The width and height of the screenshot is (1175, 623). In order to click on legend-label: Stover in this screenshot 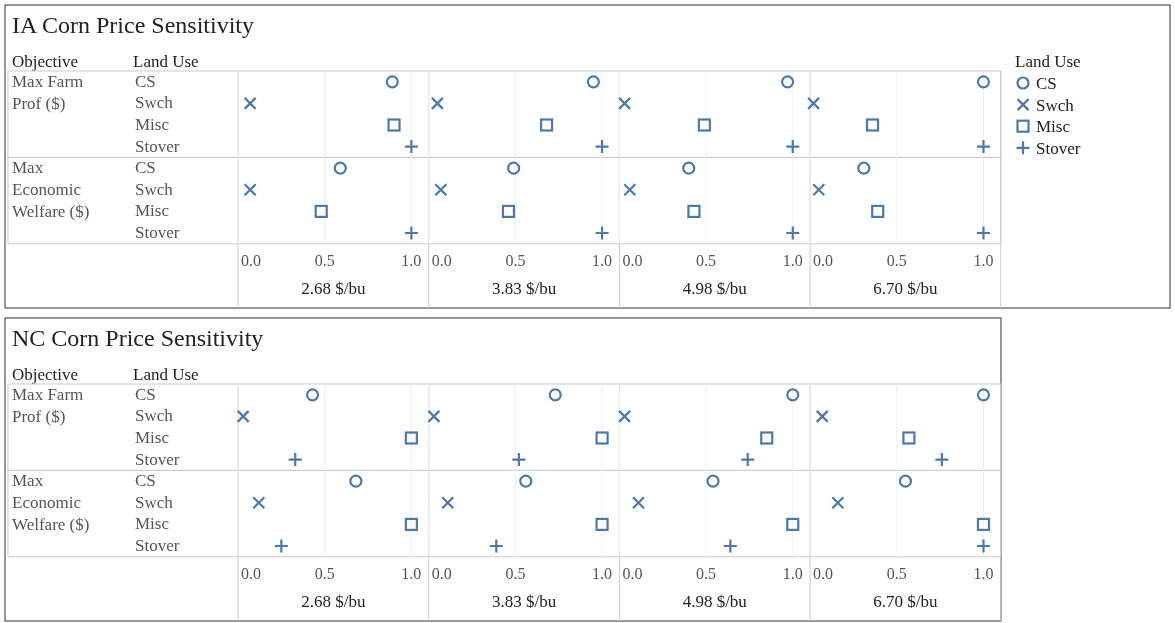, I will do `click(1058, 148)`.